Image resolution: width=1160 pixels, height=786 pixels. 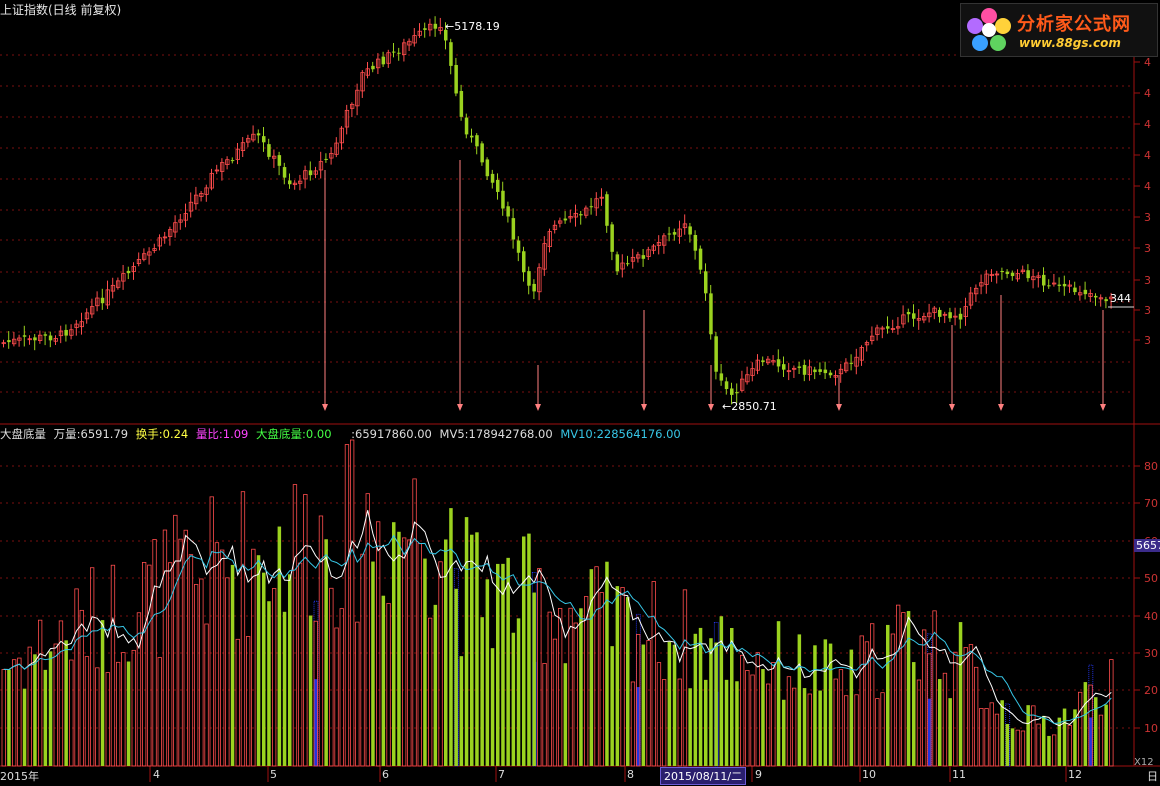 I want to click on bottom-signal-arrowhead, so click(x=1001, y=407).